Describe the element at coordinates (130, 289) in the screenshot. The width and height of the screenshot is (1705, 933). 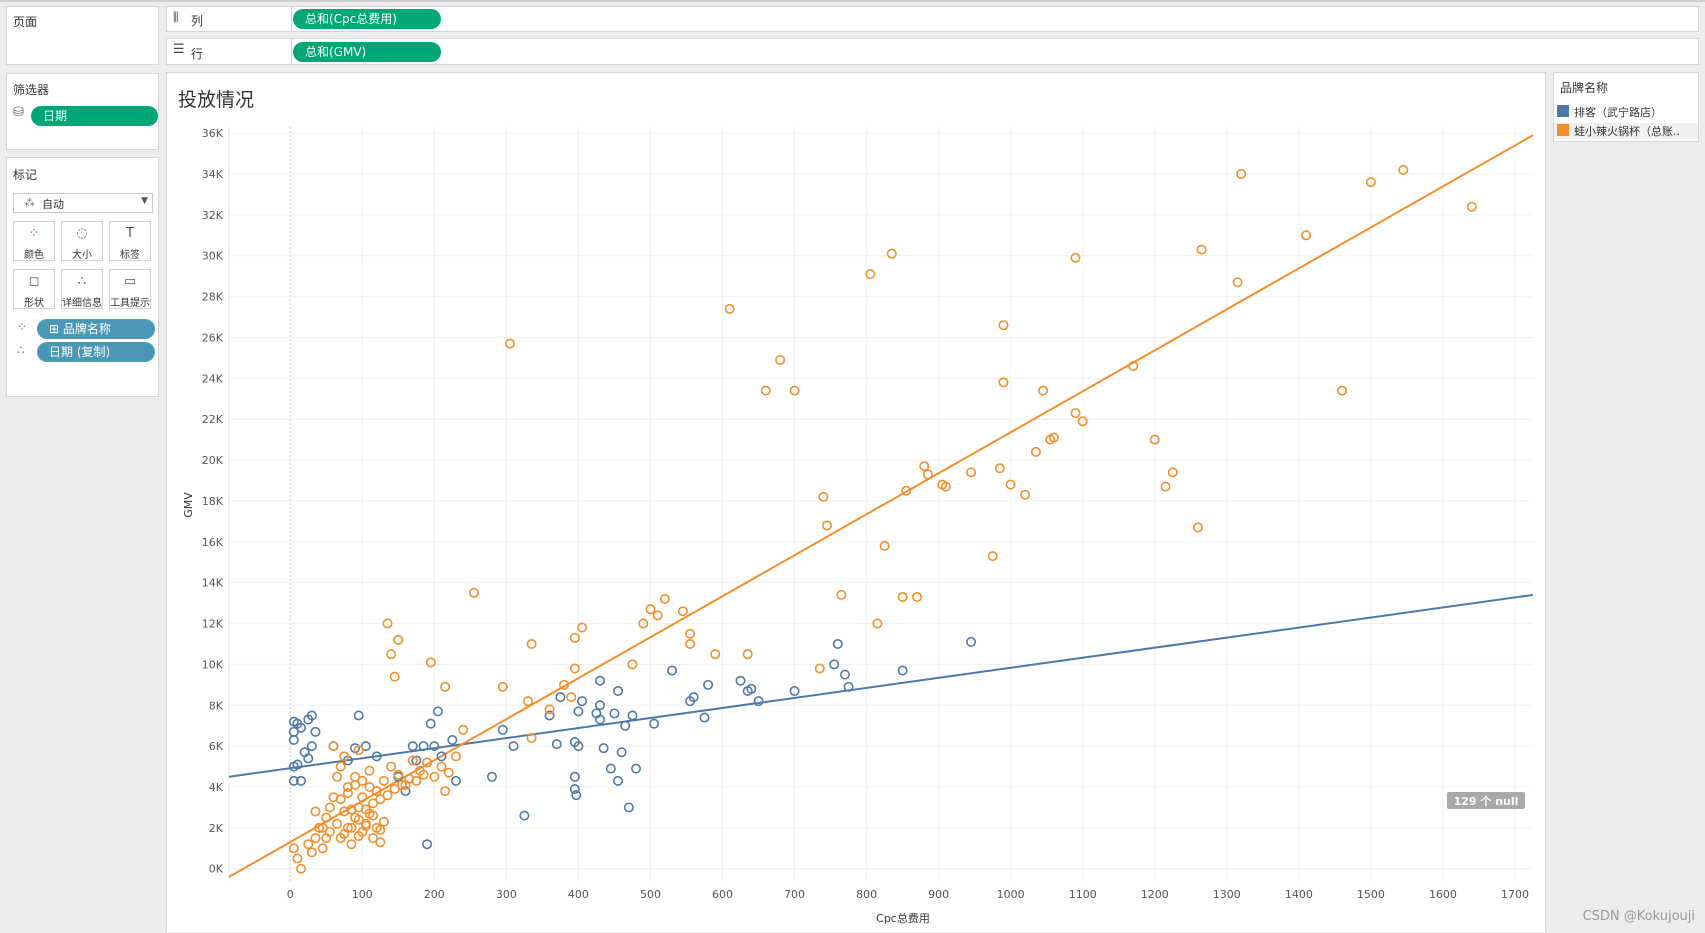
I see `tooltip-card: ▭ 工具提示` at that location.